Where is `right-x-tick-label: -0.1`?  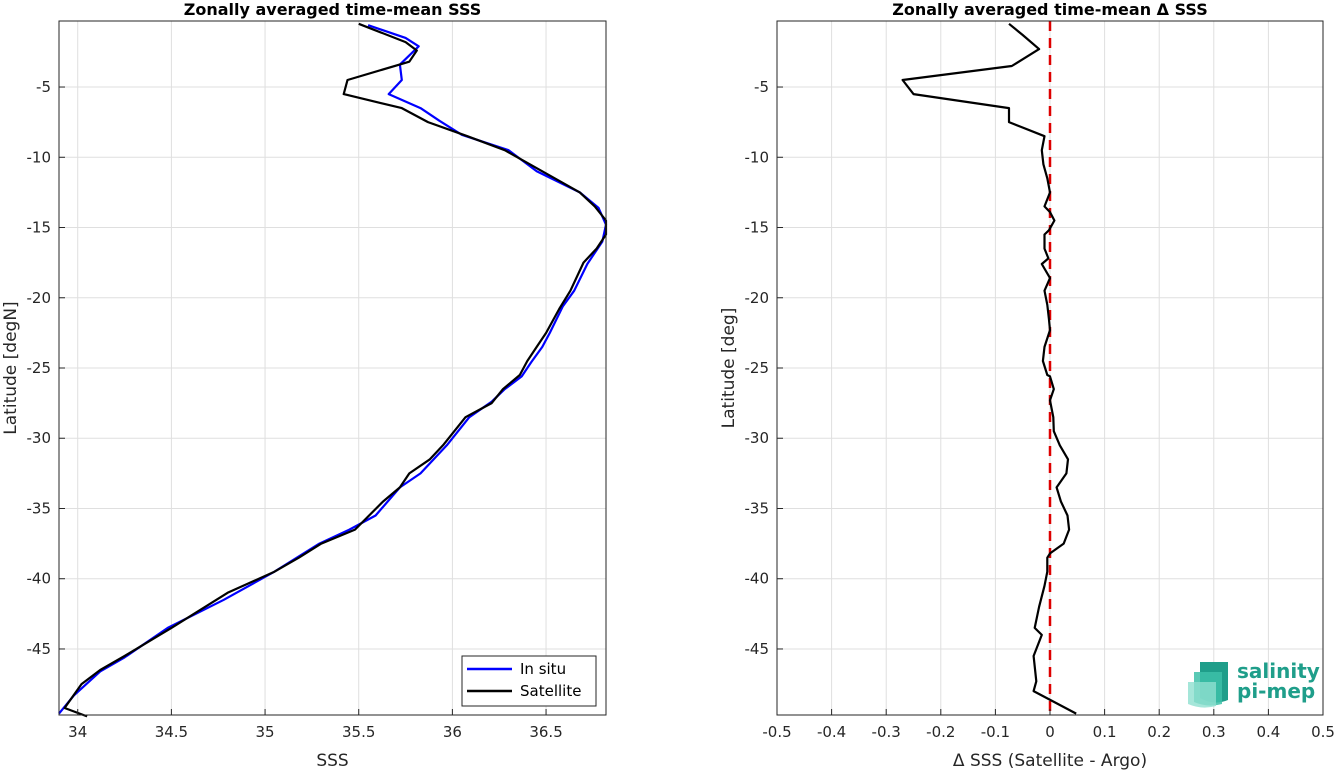
right-x-tick-label: -0.1 is located at coordinates (995, 732).